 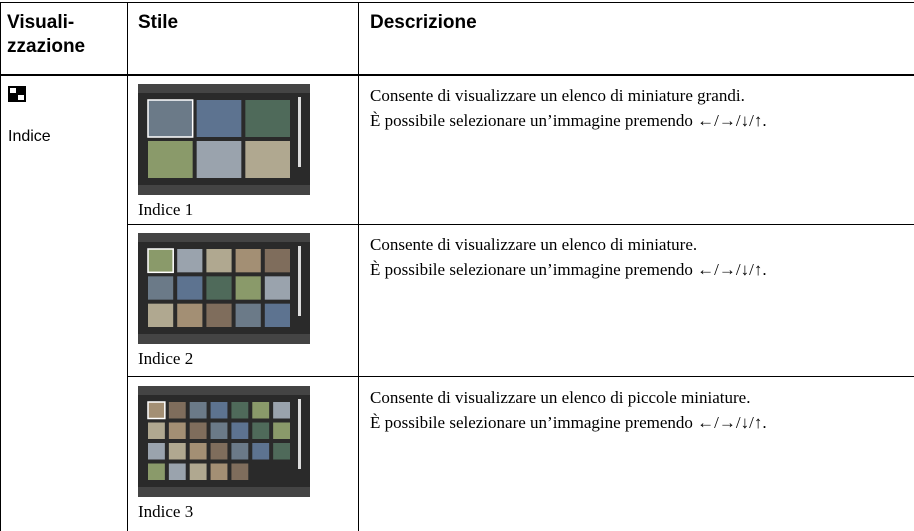 What do you see at coordinates (46, 46) in the screenshot?
I see `header-line: zzazione` at bounding box center [46, 46].